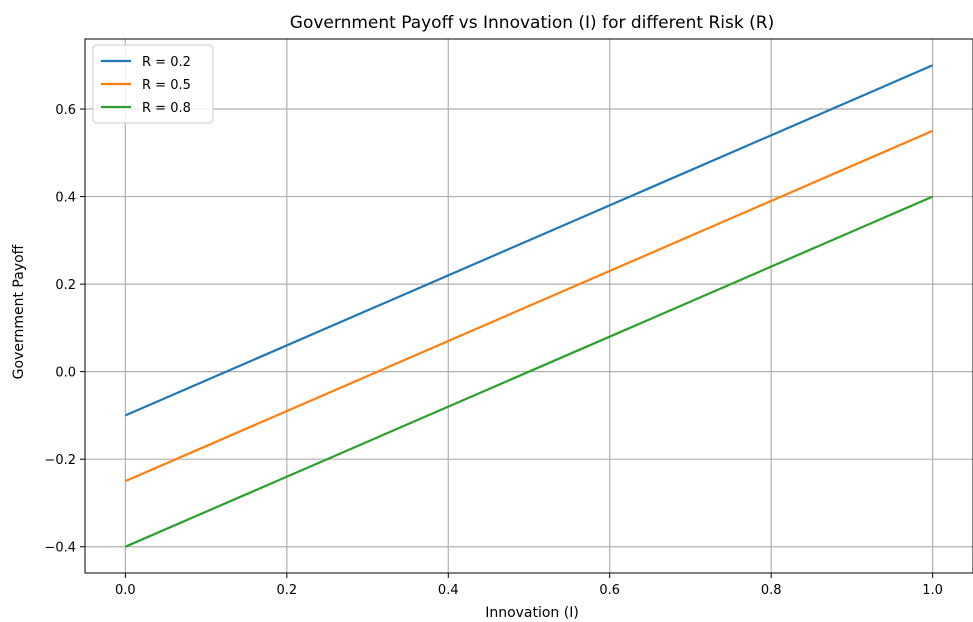  I want to click on legend: R = 0.2 R = 0.5 R = 0.8, so click(153, 84).